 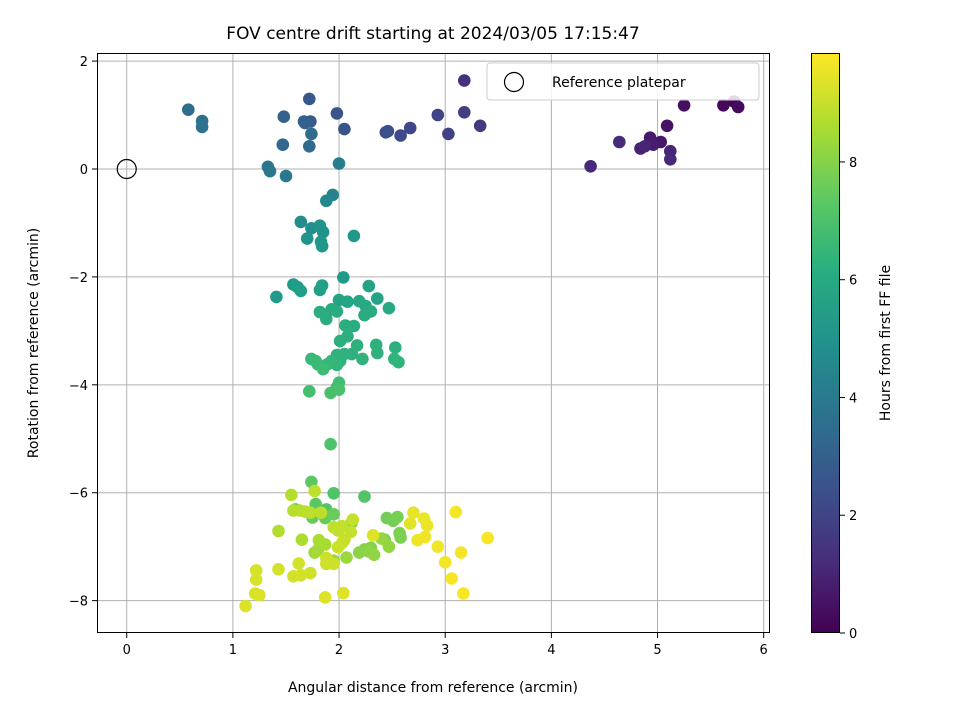 What do you see at coordinates (657, 650) in the screenshot?
I see `x-tick-label: 5` at bounding box center [657, 650].